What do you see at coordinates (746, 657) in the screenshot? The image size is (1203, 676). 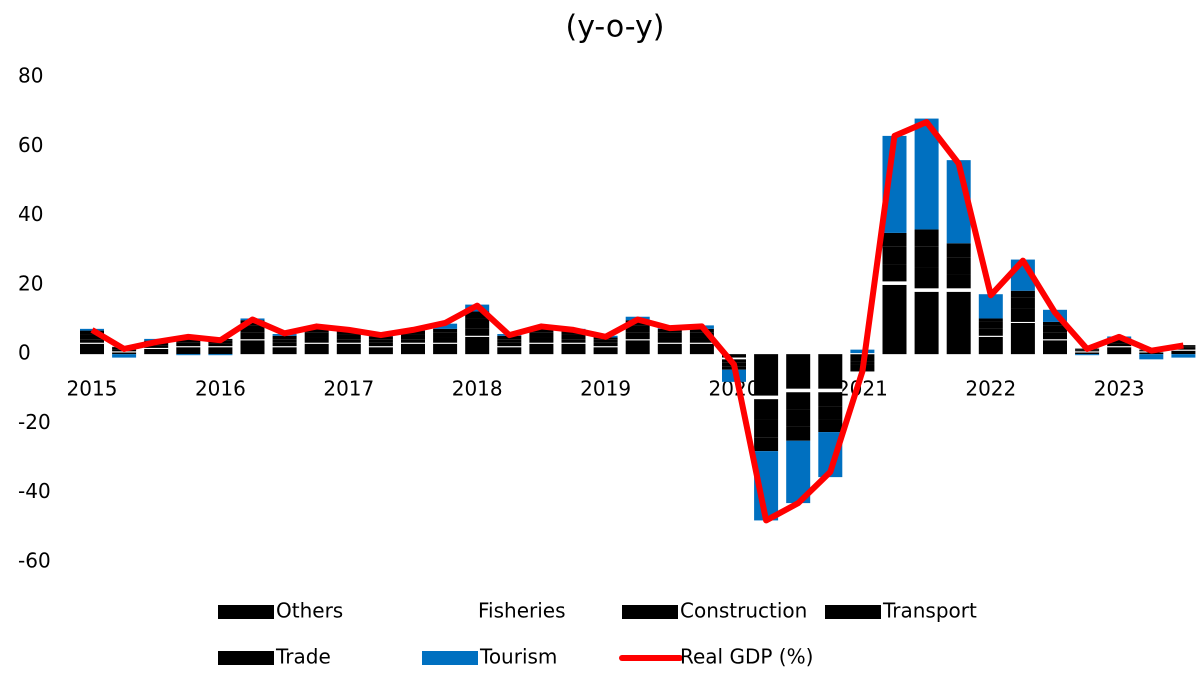 I see `legend-label: Real GDP (%)` at bounding box center [746, 657].